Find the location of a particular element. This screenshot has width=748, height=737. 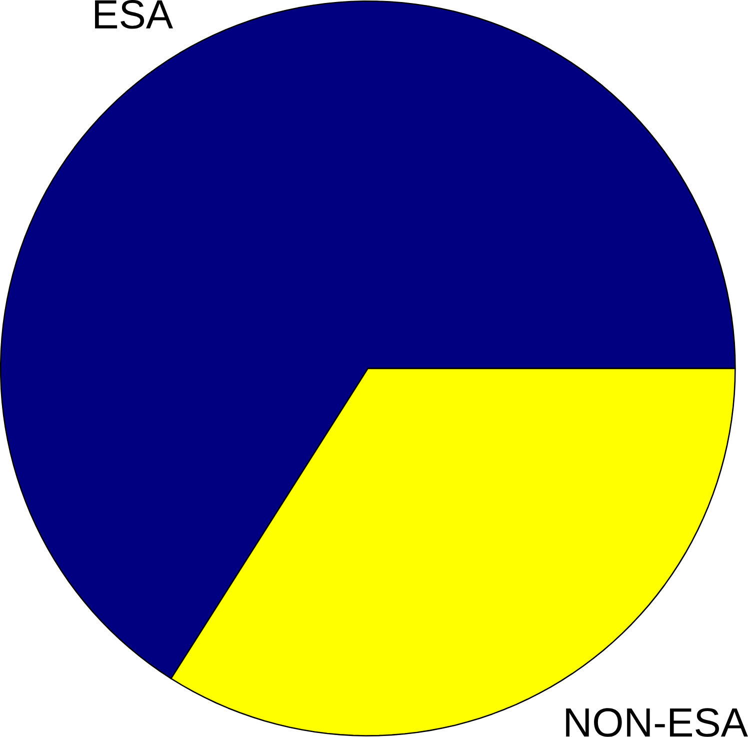

slice-label: ESA is located at coordinates (134, 14).